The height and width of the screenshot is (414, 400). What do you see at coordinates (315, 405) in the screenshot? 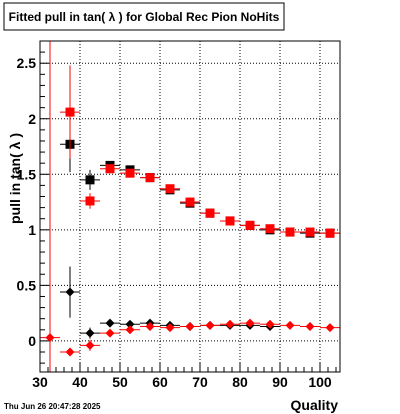
I see `x-axis-label: Quality` at bounding box center [315, 405].